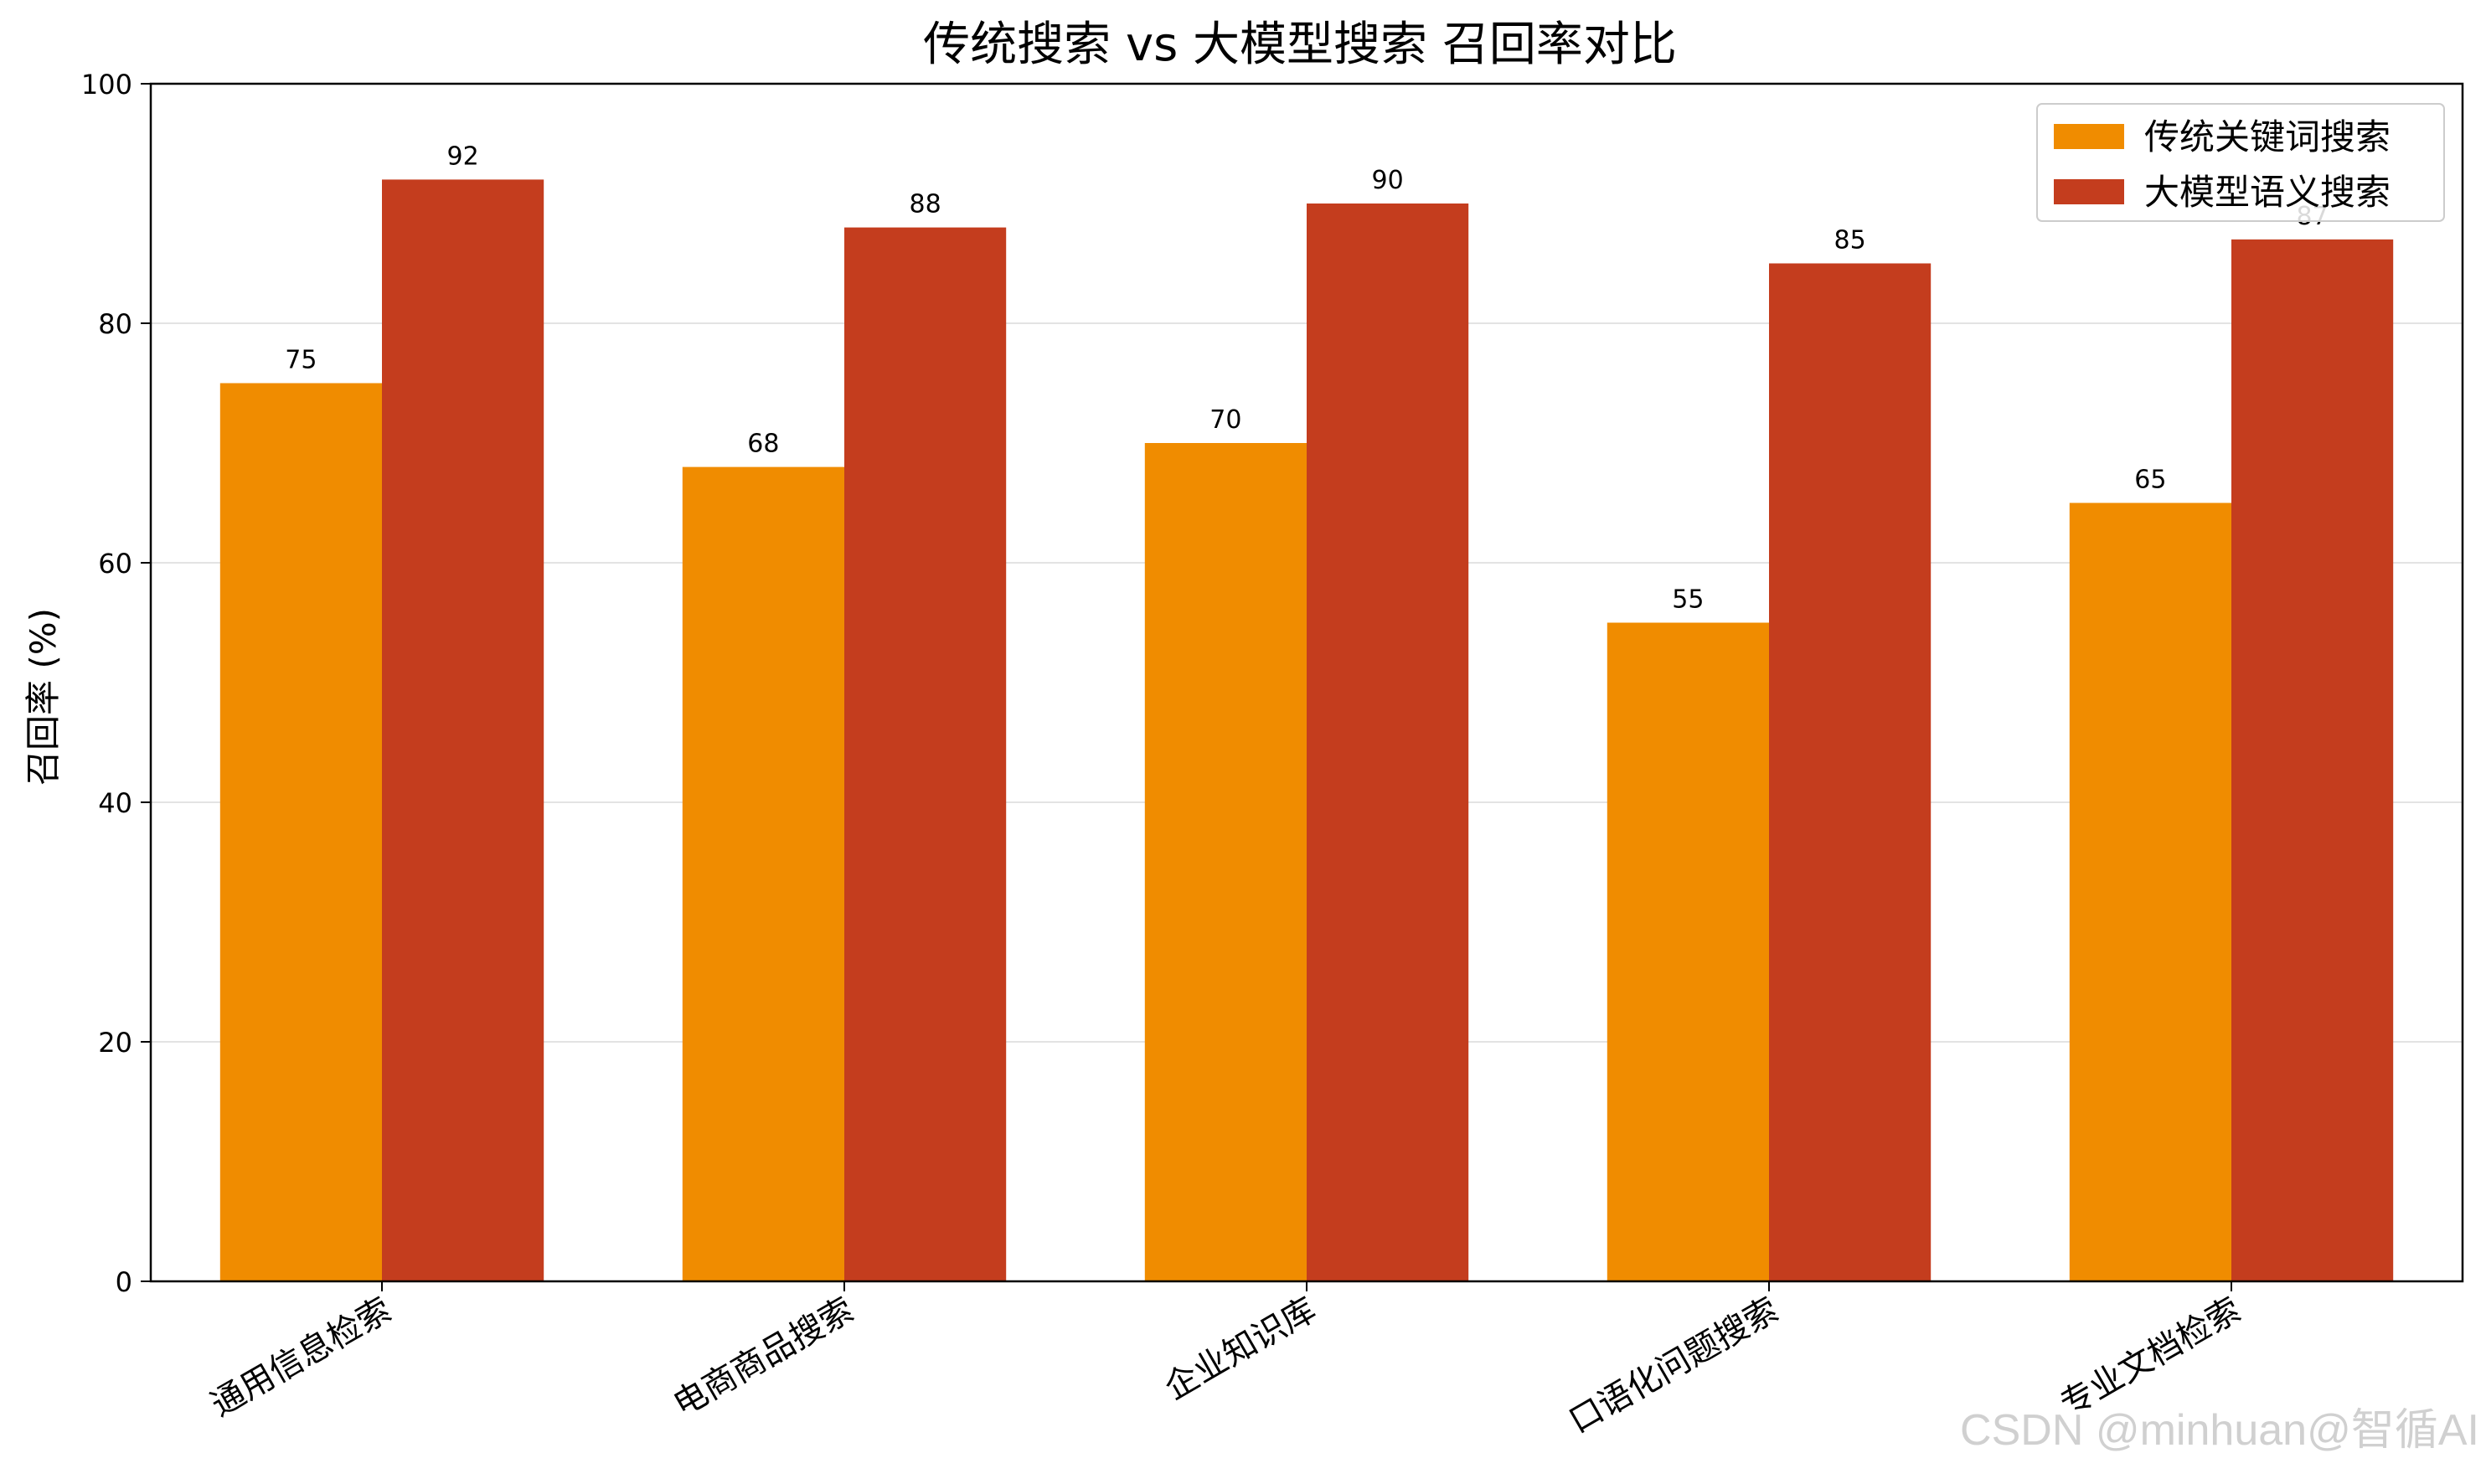 The image size is (2486, 1484). What do you see at coordinates (1688, 600) in the screenshot?
I see `bar-value-label: 55` at bounding box center [1688, 600].